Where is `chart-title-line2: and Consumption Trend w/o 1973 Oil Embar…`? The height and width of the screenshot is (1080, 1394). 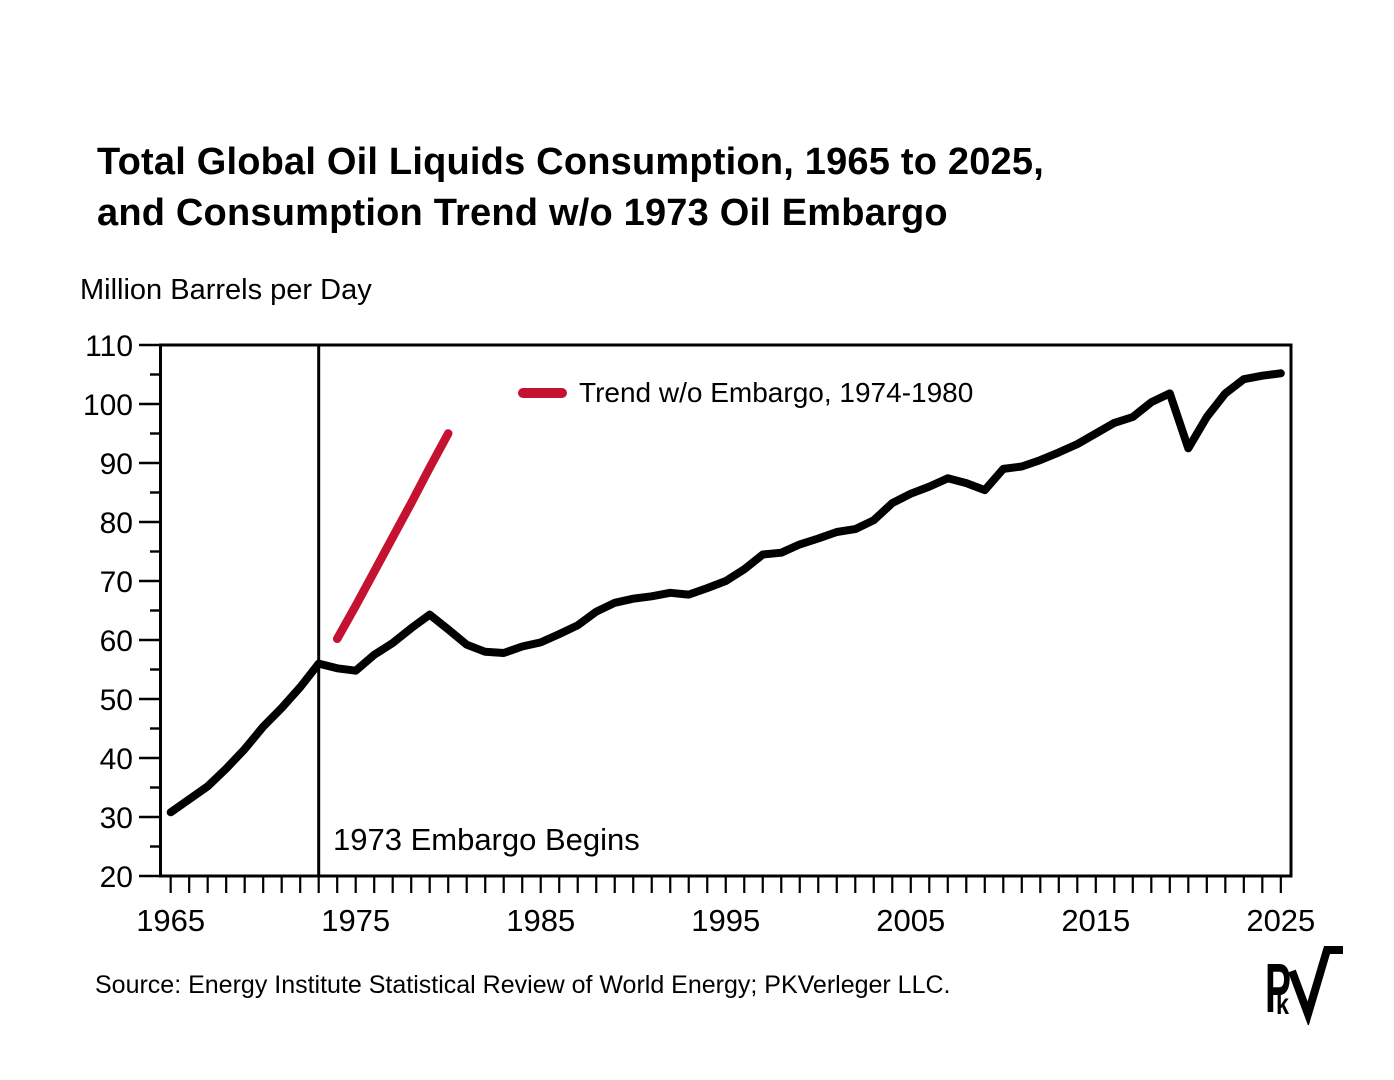
chart-title-line2: and Consumption Trend w/o 1973 Oil Embar… is located at coordinates (522, 213).